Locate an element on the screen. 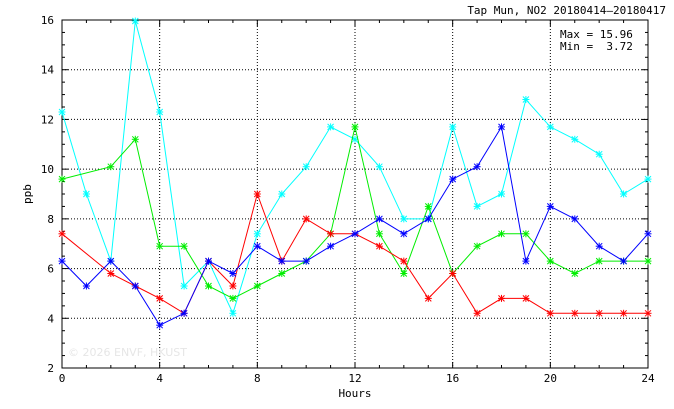 The width and height of the screenshot is (674, 409). y-tick-label: 14 is located at coordinates (48, 70).